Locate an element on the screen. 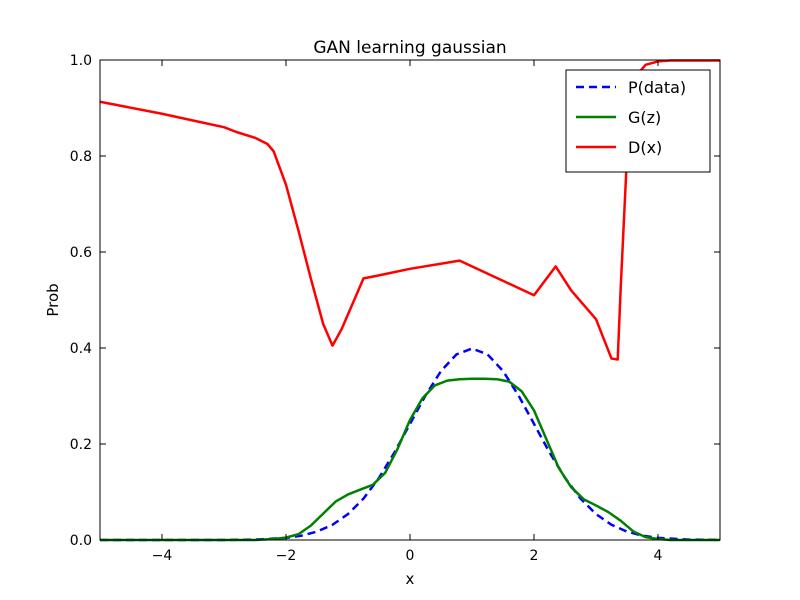 The width and height of the screenshot is (800, 600). x-tick-label-1: −2 is located at coordinates (286, 556).